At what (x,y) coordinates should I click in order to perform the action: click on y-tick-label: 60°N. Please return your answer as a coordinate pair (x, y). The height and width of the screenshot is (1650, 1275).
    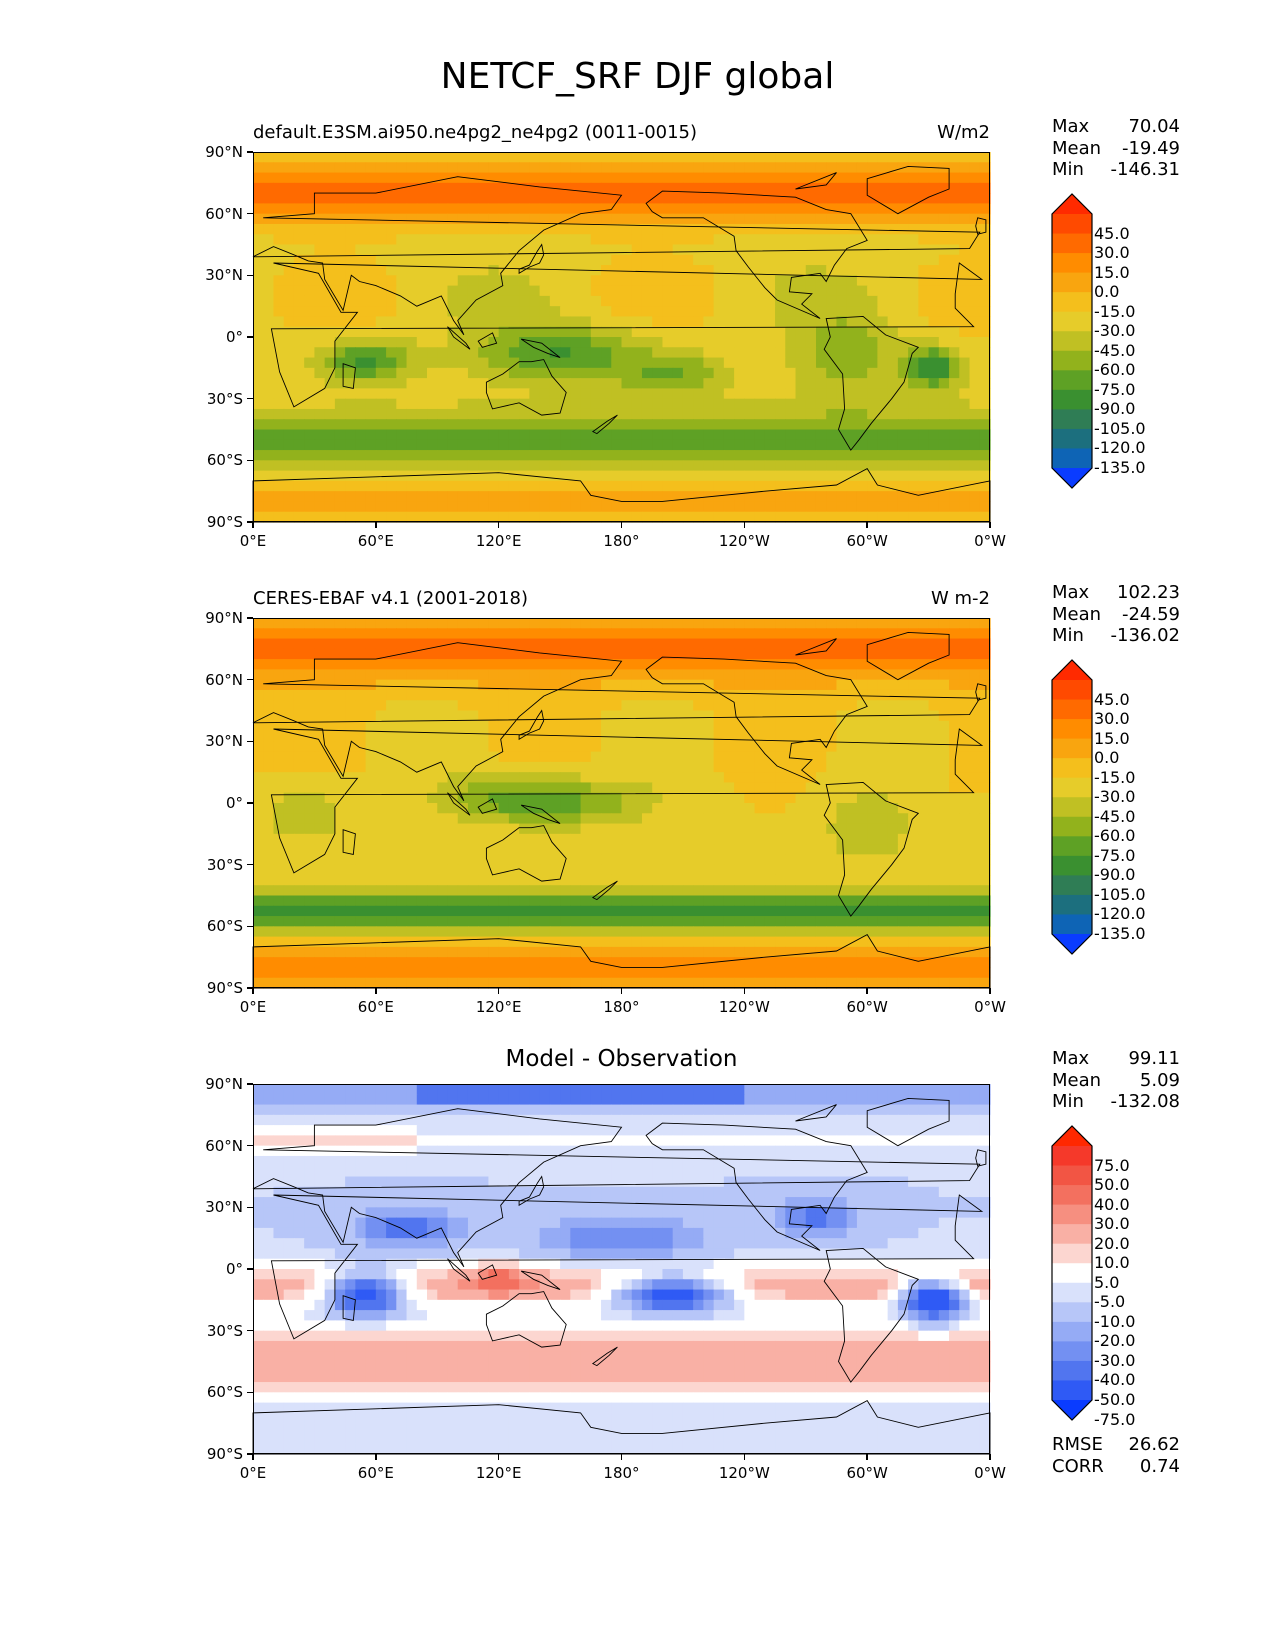
    Looking at the image, I should click on (224, 213).